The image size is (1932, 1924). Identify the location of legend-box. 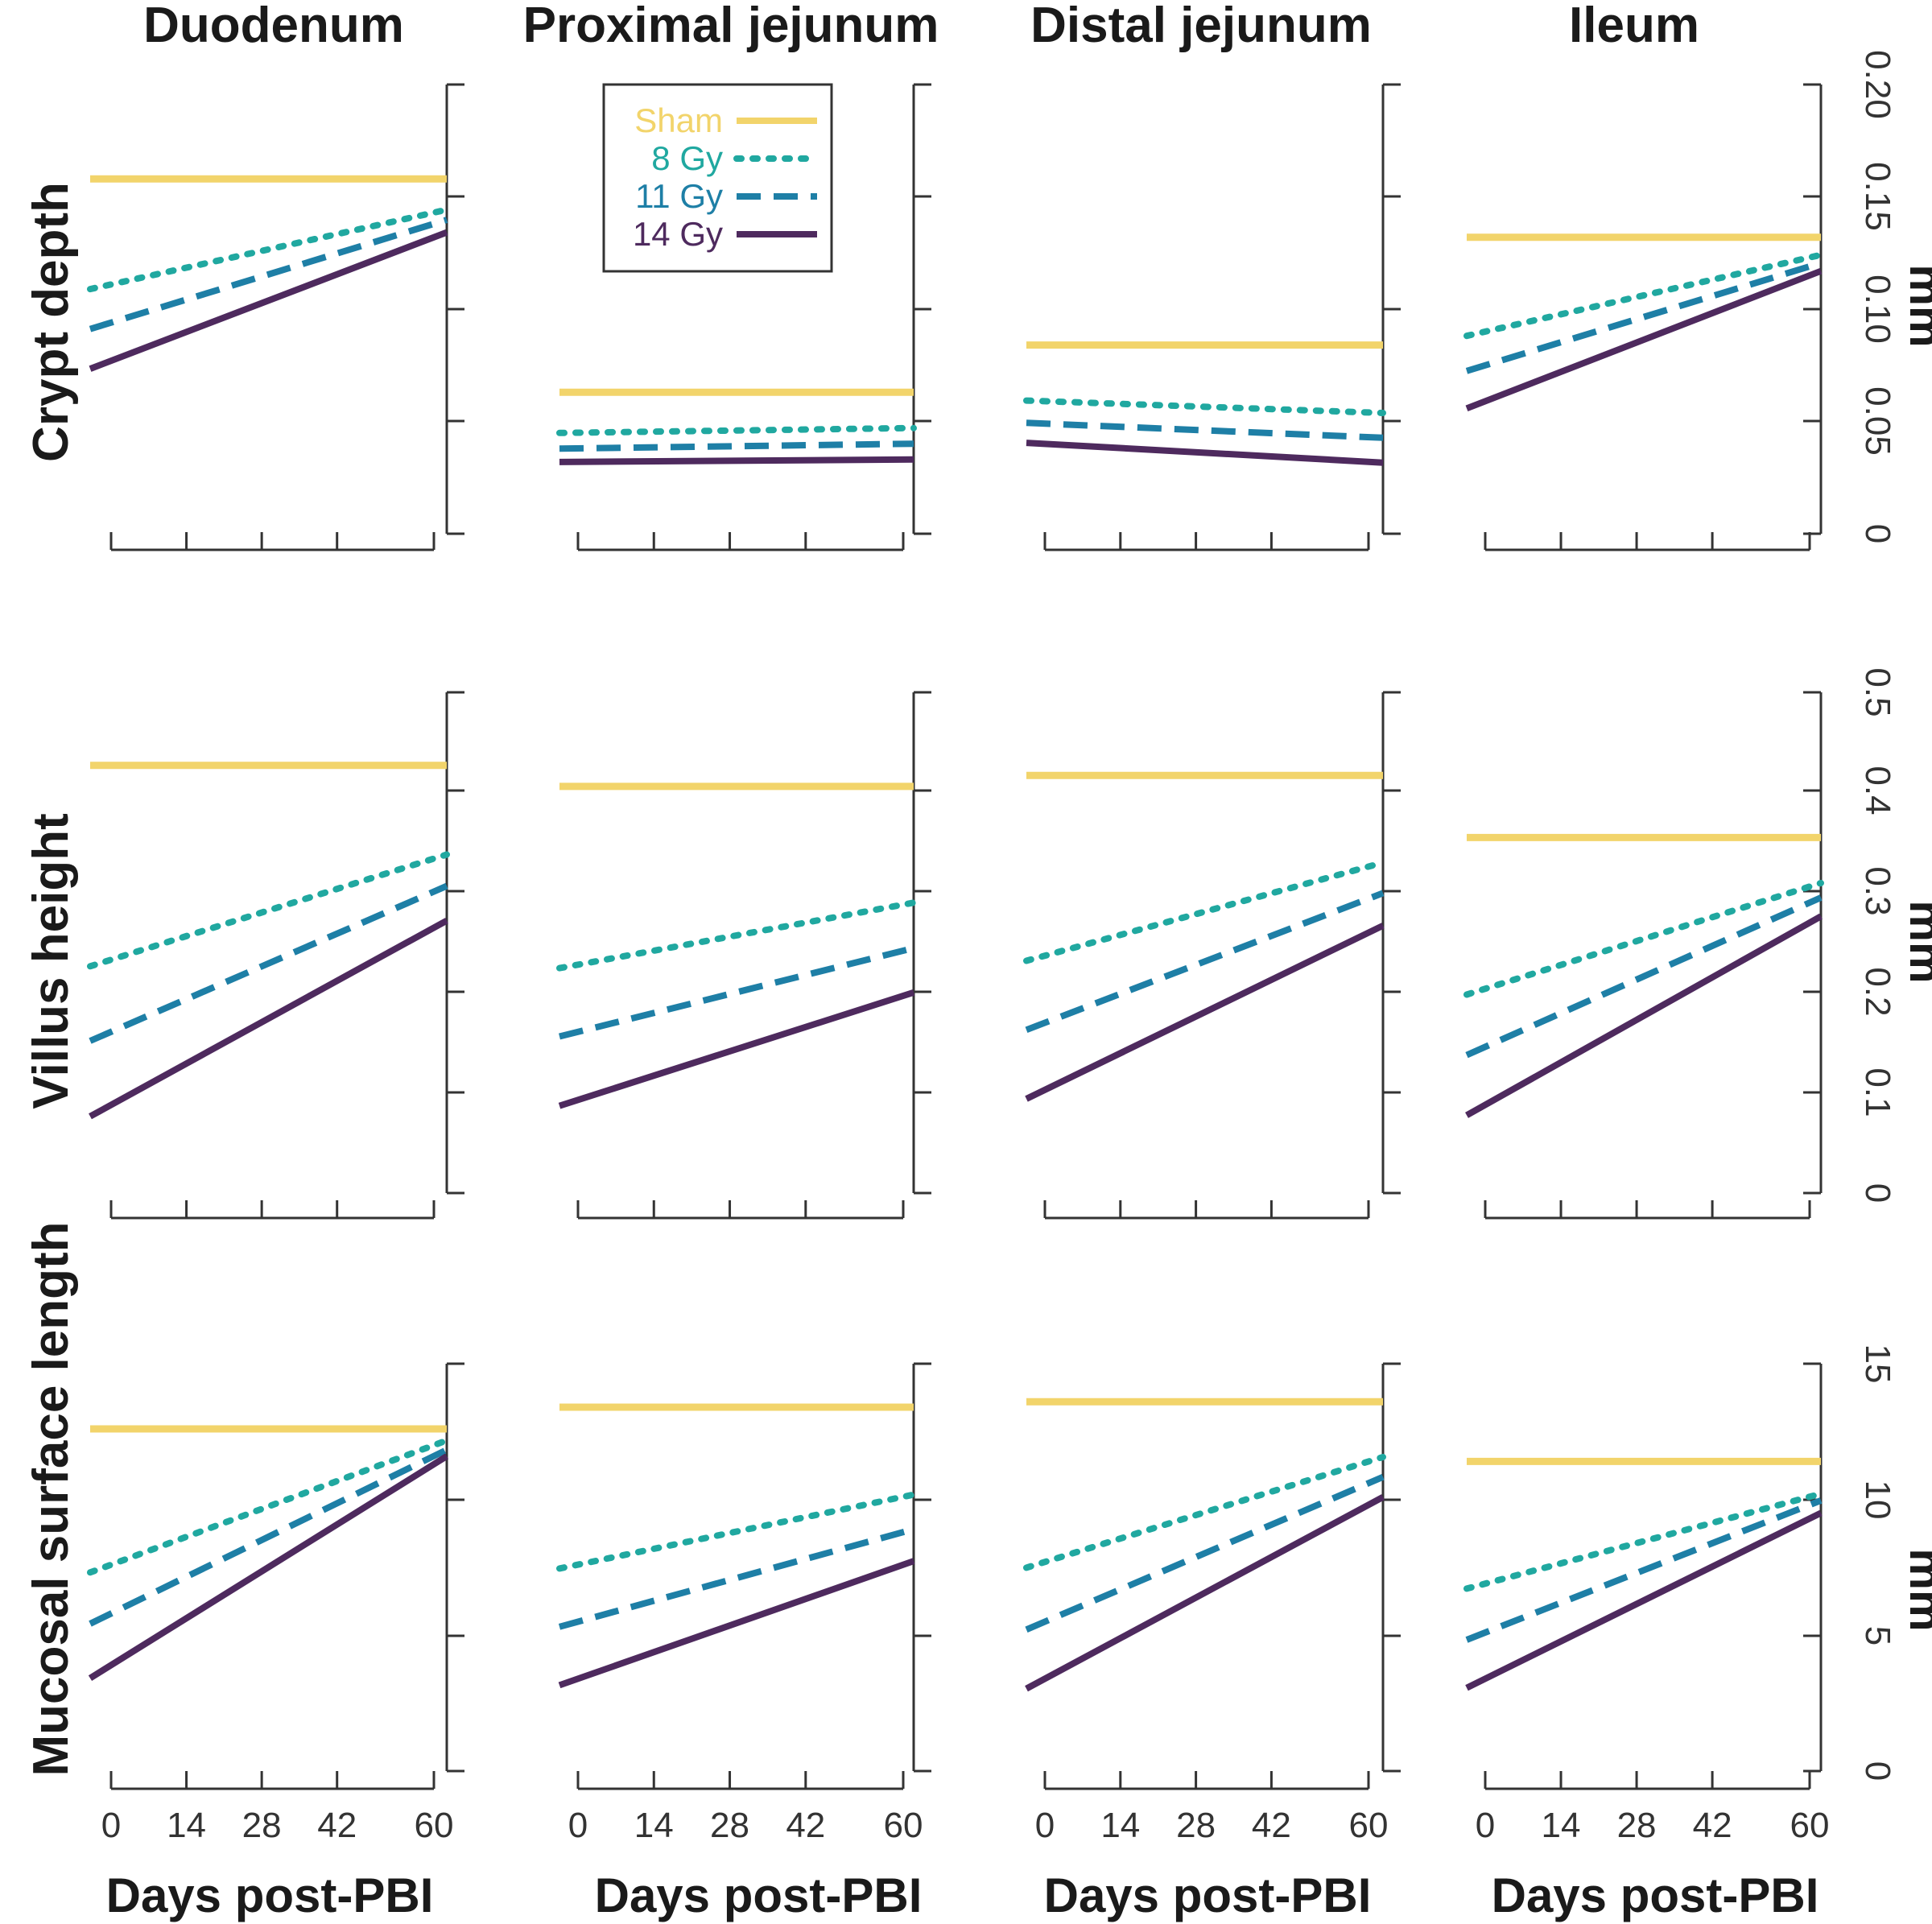
(717, 178).